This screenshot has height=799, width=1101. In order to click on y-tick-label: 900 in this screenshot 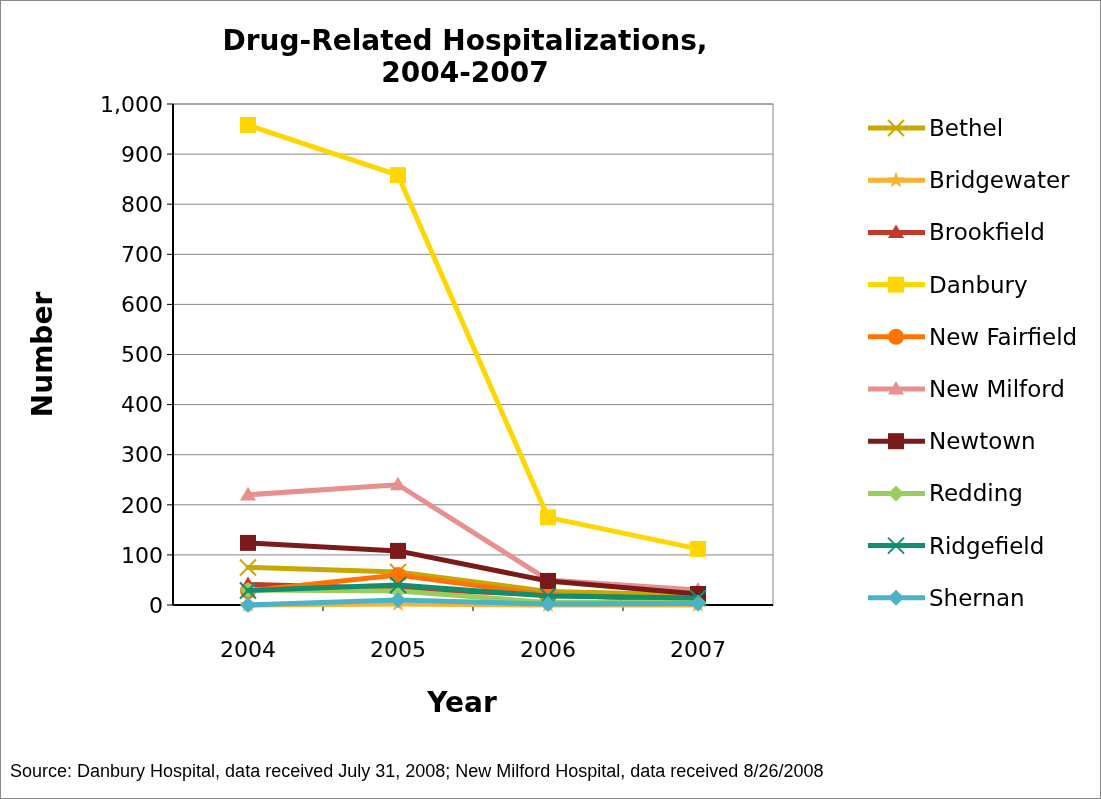, I will do `click(142, 154)`.